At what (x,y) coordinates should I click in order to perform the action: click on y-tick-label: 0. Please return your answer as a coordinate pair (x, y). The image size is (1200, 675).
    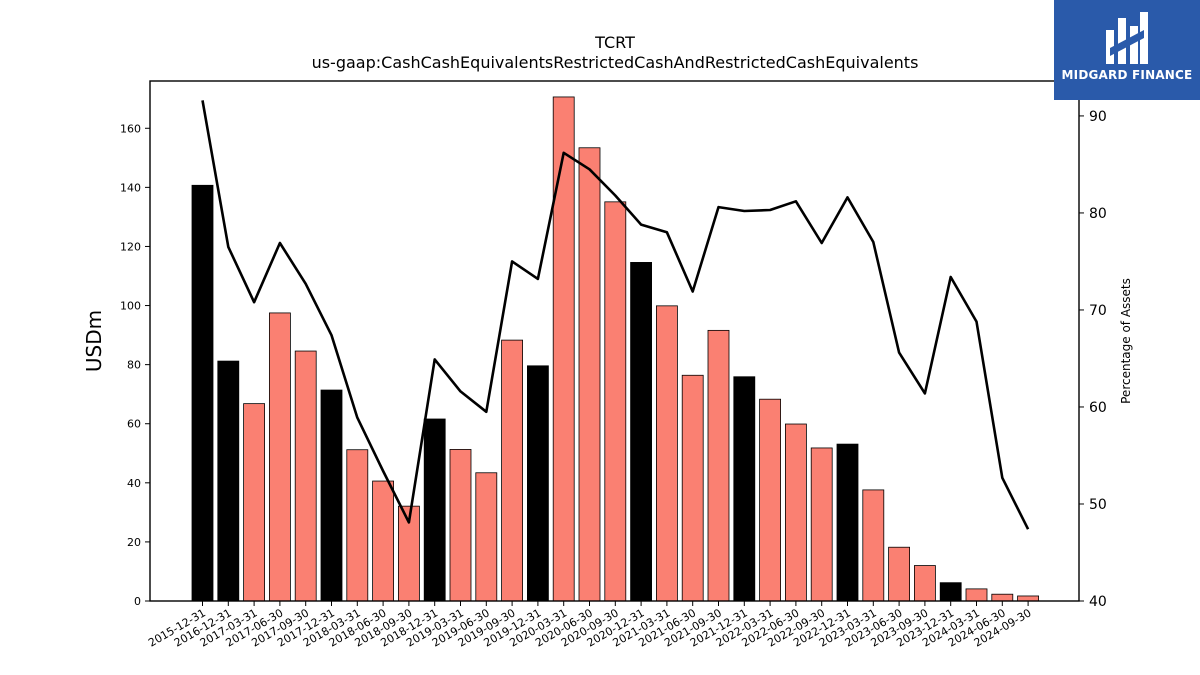
    Looking at the image, I should click on (137, 601).